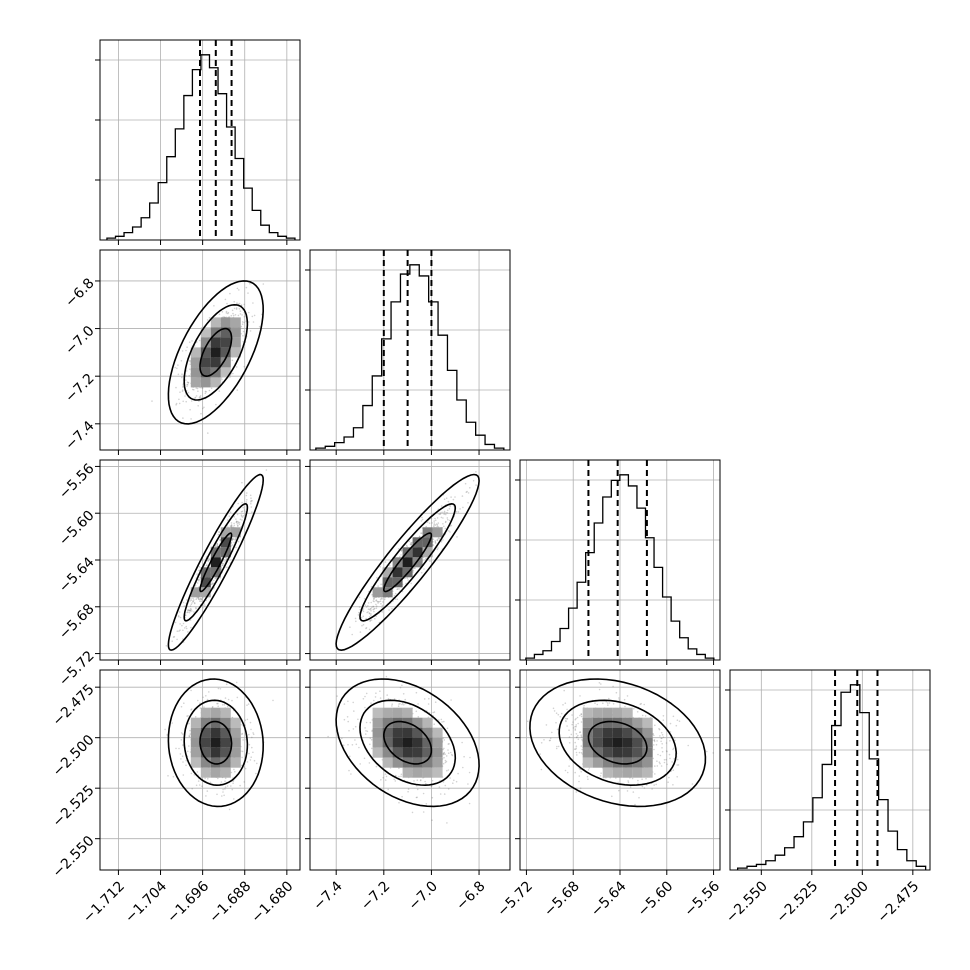 Image resolution: width=970 pixels, height=970 pixels. I want to click on x-tick-label-0: −1.712, so click(104, 902).